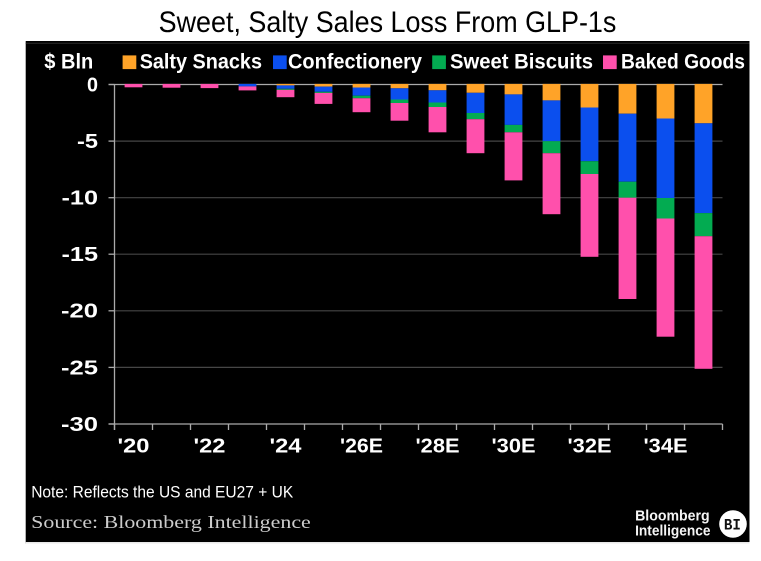  I want to click on svg-text: Sweet Biscuits, so click(521, 62).